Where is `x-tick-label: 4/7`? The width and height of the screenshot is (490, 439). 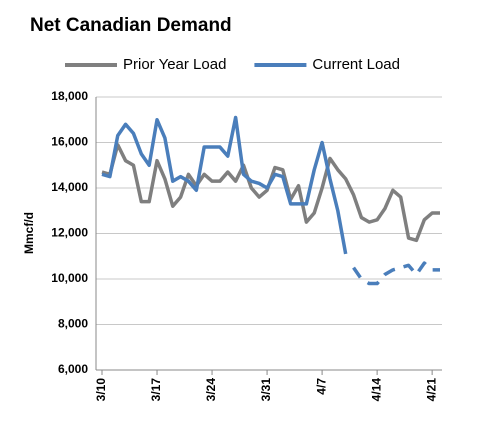 x-tick-label: 4/7 is located at coordinates (321, 386).